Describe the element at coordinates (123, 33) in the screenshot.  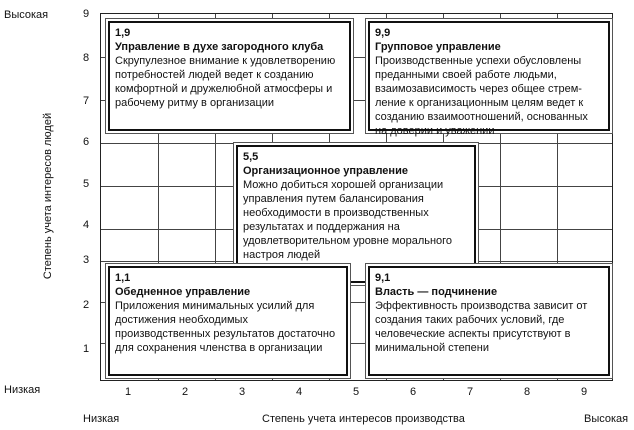
I see `box-code: 1,9` at that location.